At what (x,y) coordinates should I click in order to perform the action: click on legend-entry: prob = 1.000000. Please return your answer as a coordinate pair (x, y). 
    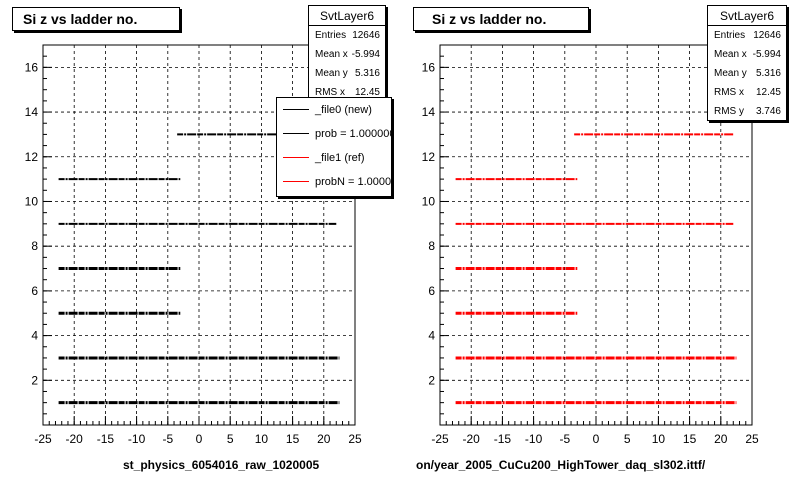
    Looking at the image, I should click on (334, 134).